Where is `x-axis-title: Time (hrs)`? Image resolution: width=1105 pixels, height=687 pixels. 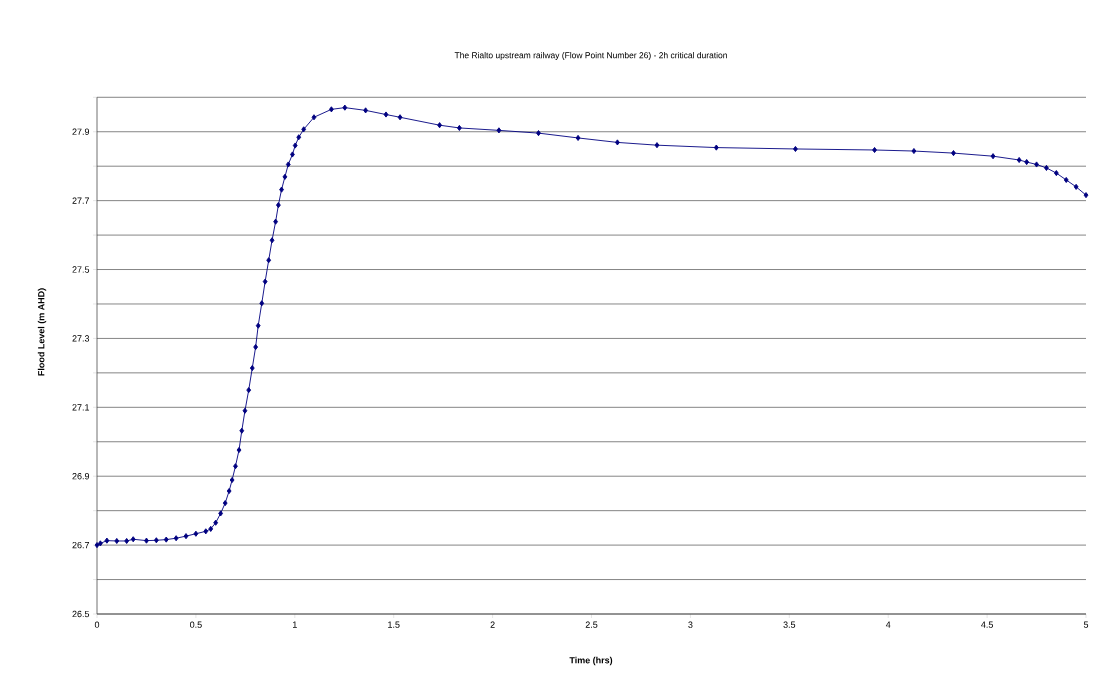 x-axis-title: Time (hrs) is located at coordinates (591, 661).